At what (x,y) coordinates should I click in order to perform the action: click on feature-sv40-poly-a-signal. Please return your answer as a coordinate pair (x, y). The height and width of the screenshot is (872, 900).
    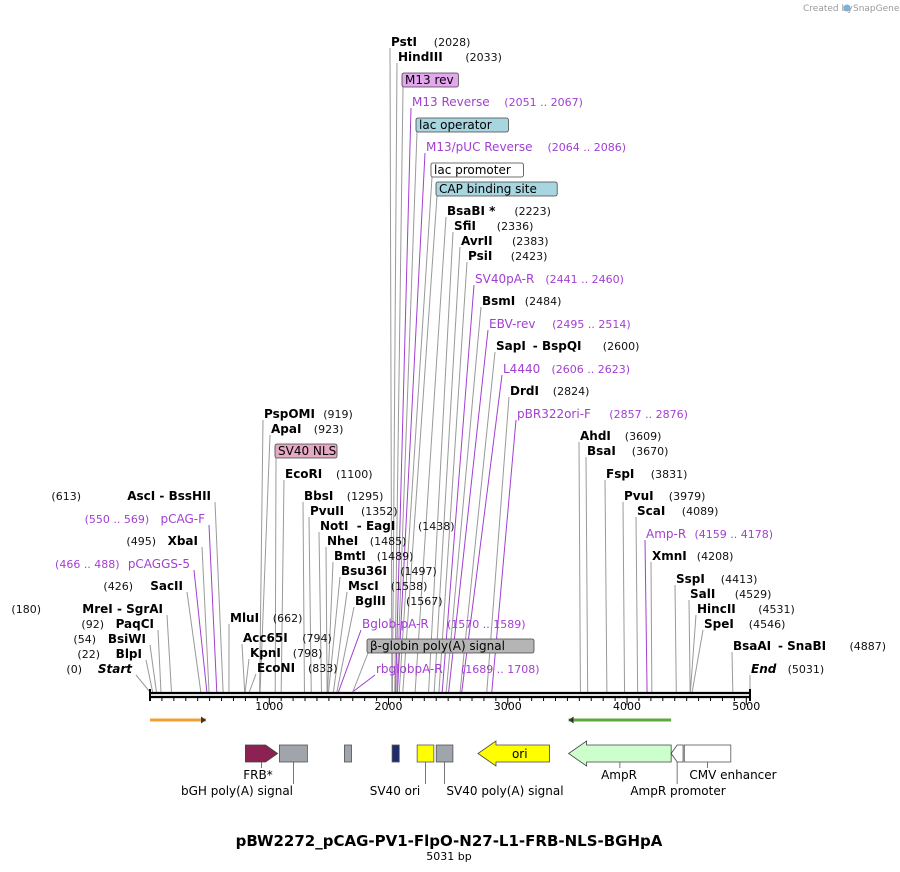
    Looking at the image, I should click on (444, 753).